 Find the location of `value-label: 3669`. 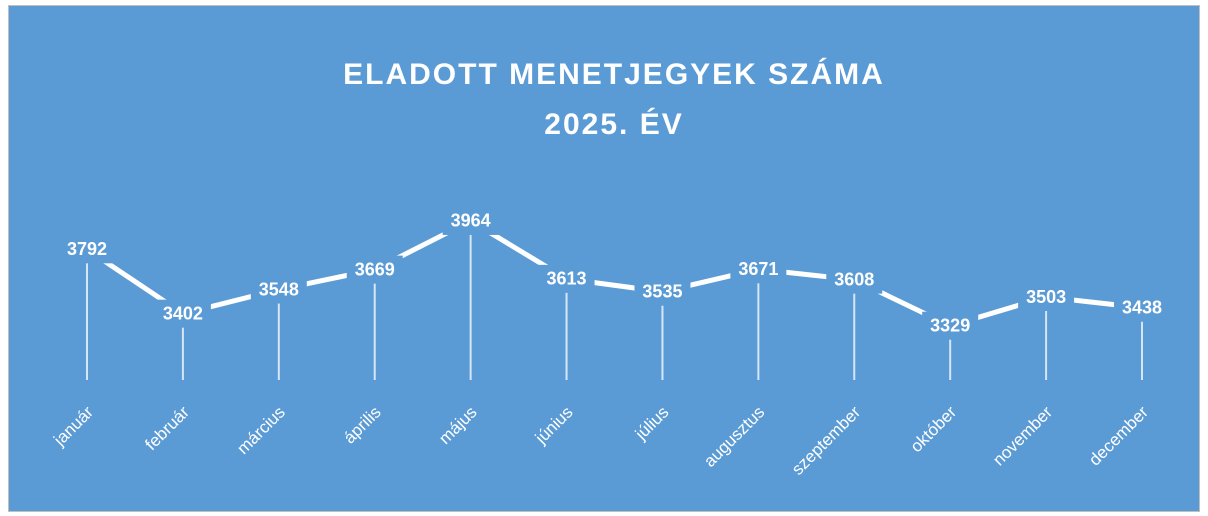

value-label: 3669 is located at coordinates (375, 269).